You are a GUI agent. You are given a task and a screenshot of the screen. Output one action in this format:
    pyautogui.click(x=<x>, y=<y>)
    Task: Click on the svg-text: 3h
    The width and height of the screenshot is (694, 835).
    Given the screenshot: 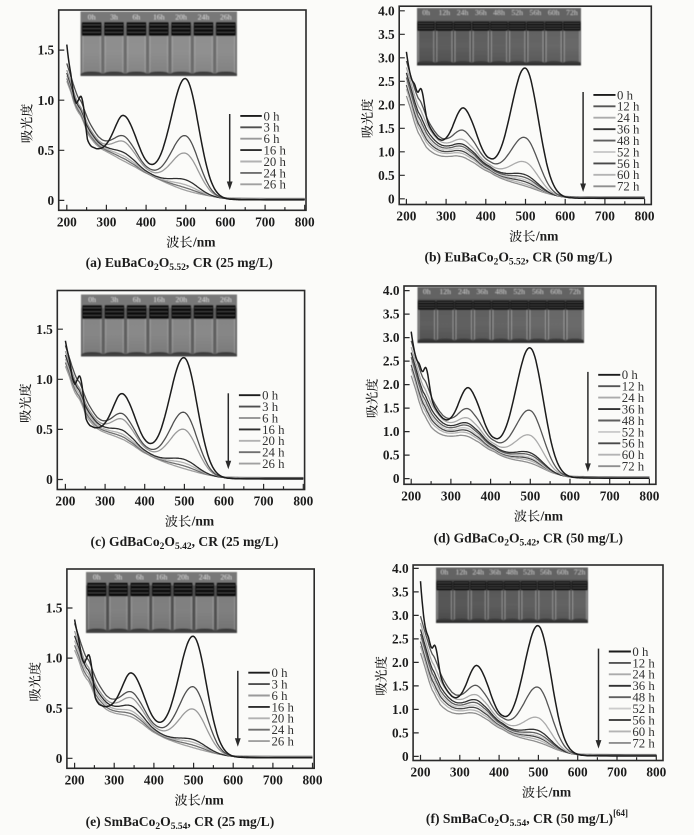 What is the action you would take?
    pyautogui.click(x=114, y=17)
    